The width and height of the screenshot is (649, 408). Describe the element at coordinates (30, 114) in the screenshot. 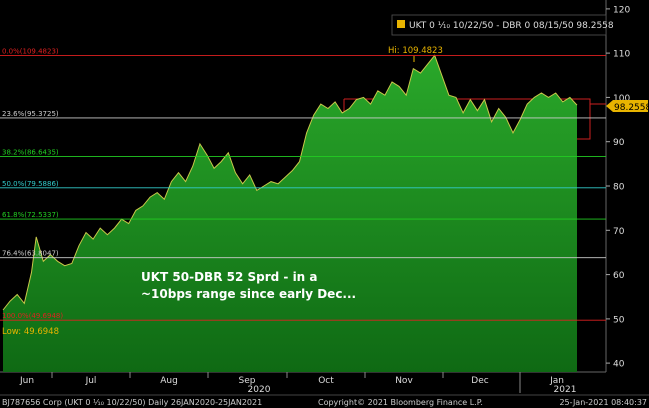

I see `fib-label: 23.6%(95.3725)` at that location.